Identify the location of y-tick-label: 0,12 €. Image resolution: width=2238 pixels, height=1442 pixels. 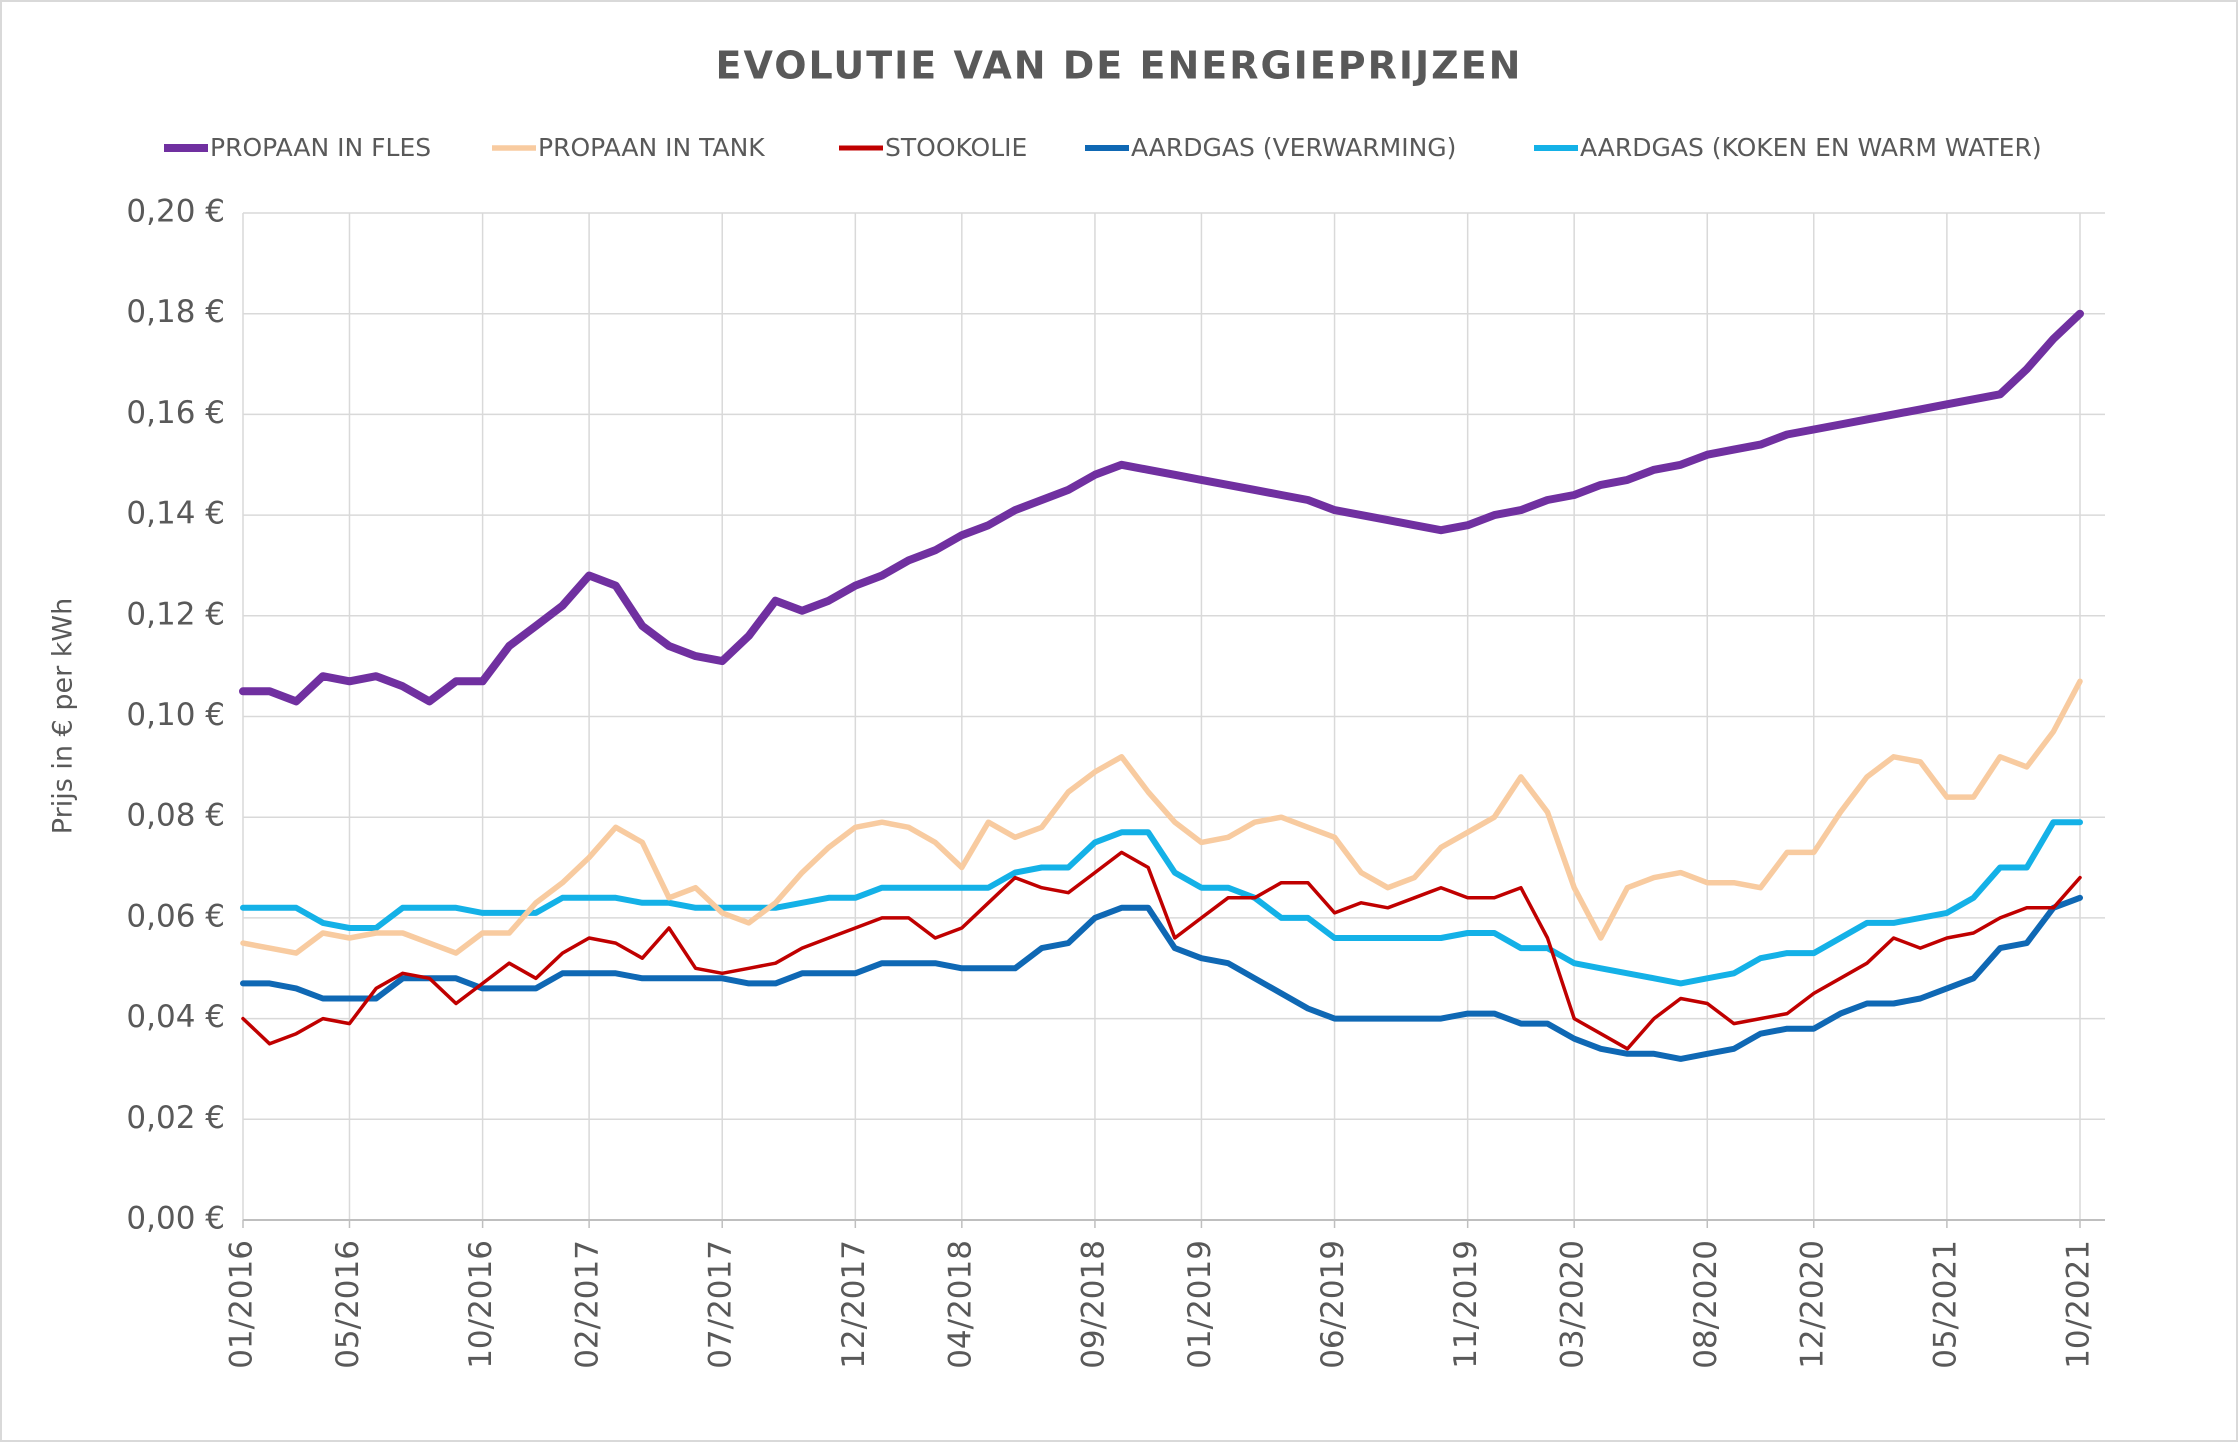
(175, 614).